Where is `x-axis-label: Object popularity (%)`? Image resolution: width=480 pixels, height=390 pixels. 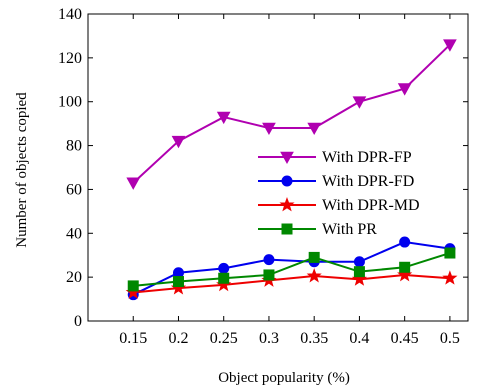
x-axis-label: Object popularity (%) is located at coordinates (284, 378).